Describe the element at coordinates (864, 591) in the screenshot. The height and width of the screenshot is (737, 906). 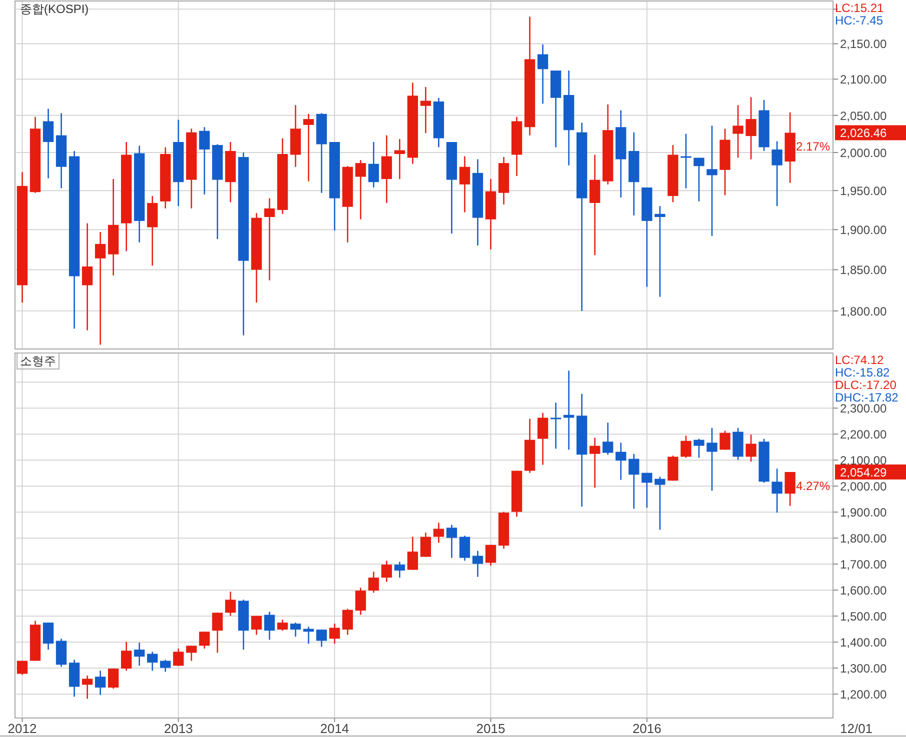
I see `y-tick-label: 1,600.00` at that location.